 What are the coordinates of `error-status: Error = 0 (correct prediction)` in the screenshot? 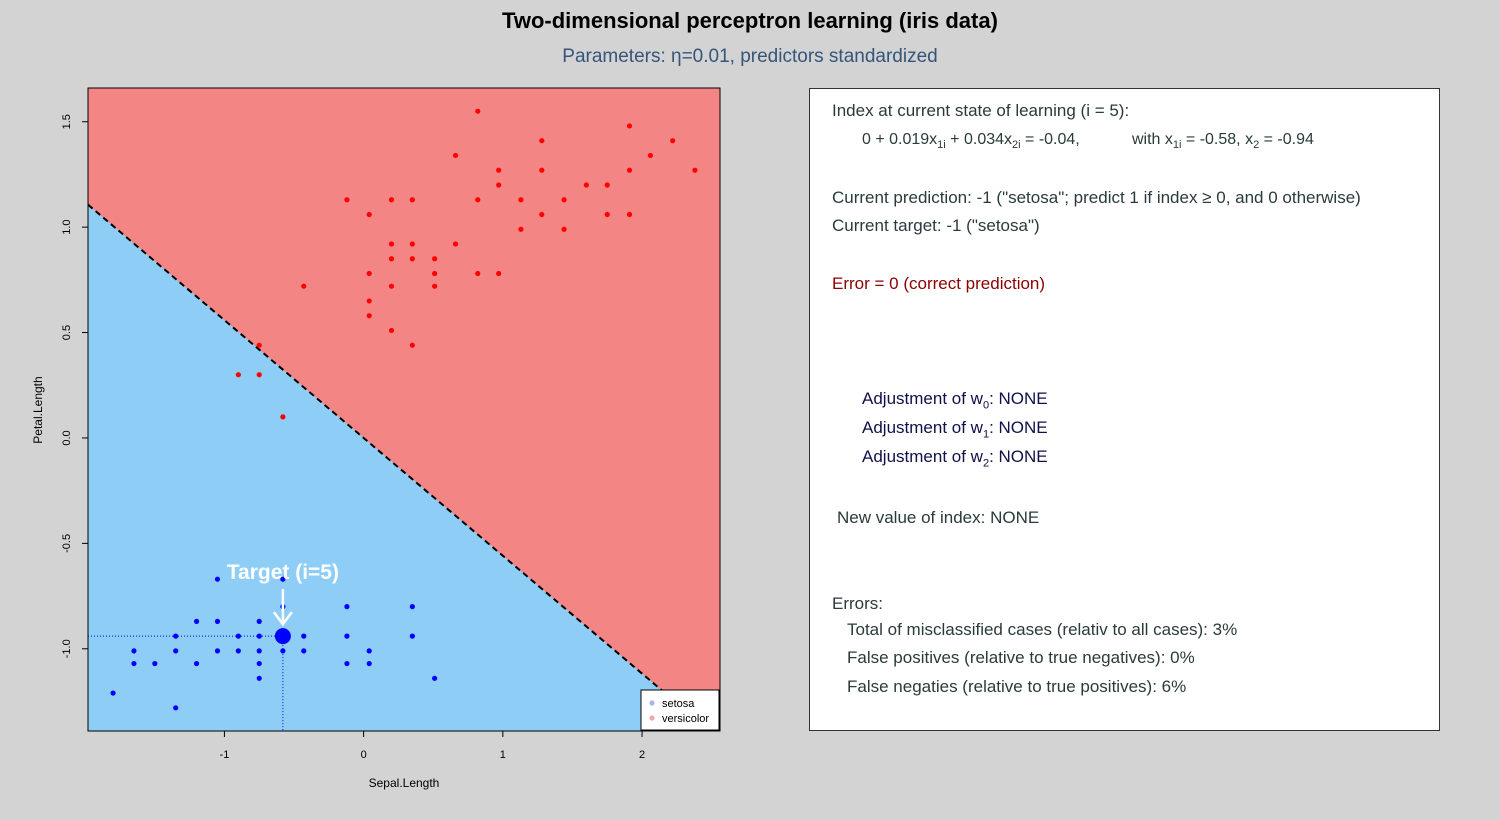 It's located at (939, 283).